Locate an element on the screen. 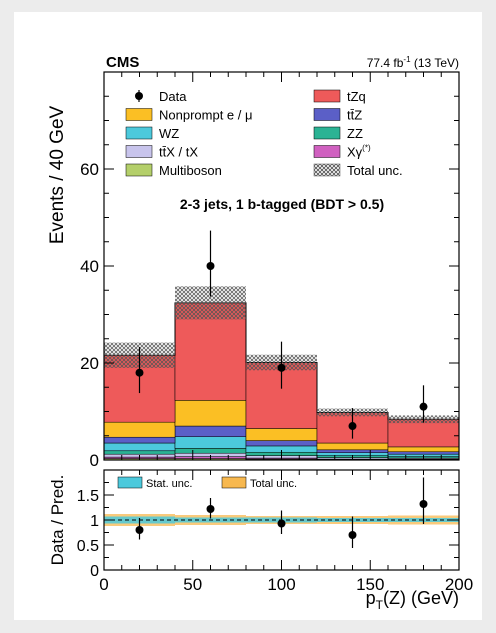 The image size is (496, 633). legend-data-marker is located at coordinates (139, 96).